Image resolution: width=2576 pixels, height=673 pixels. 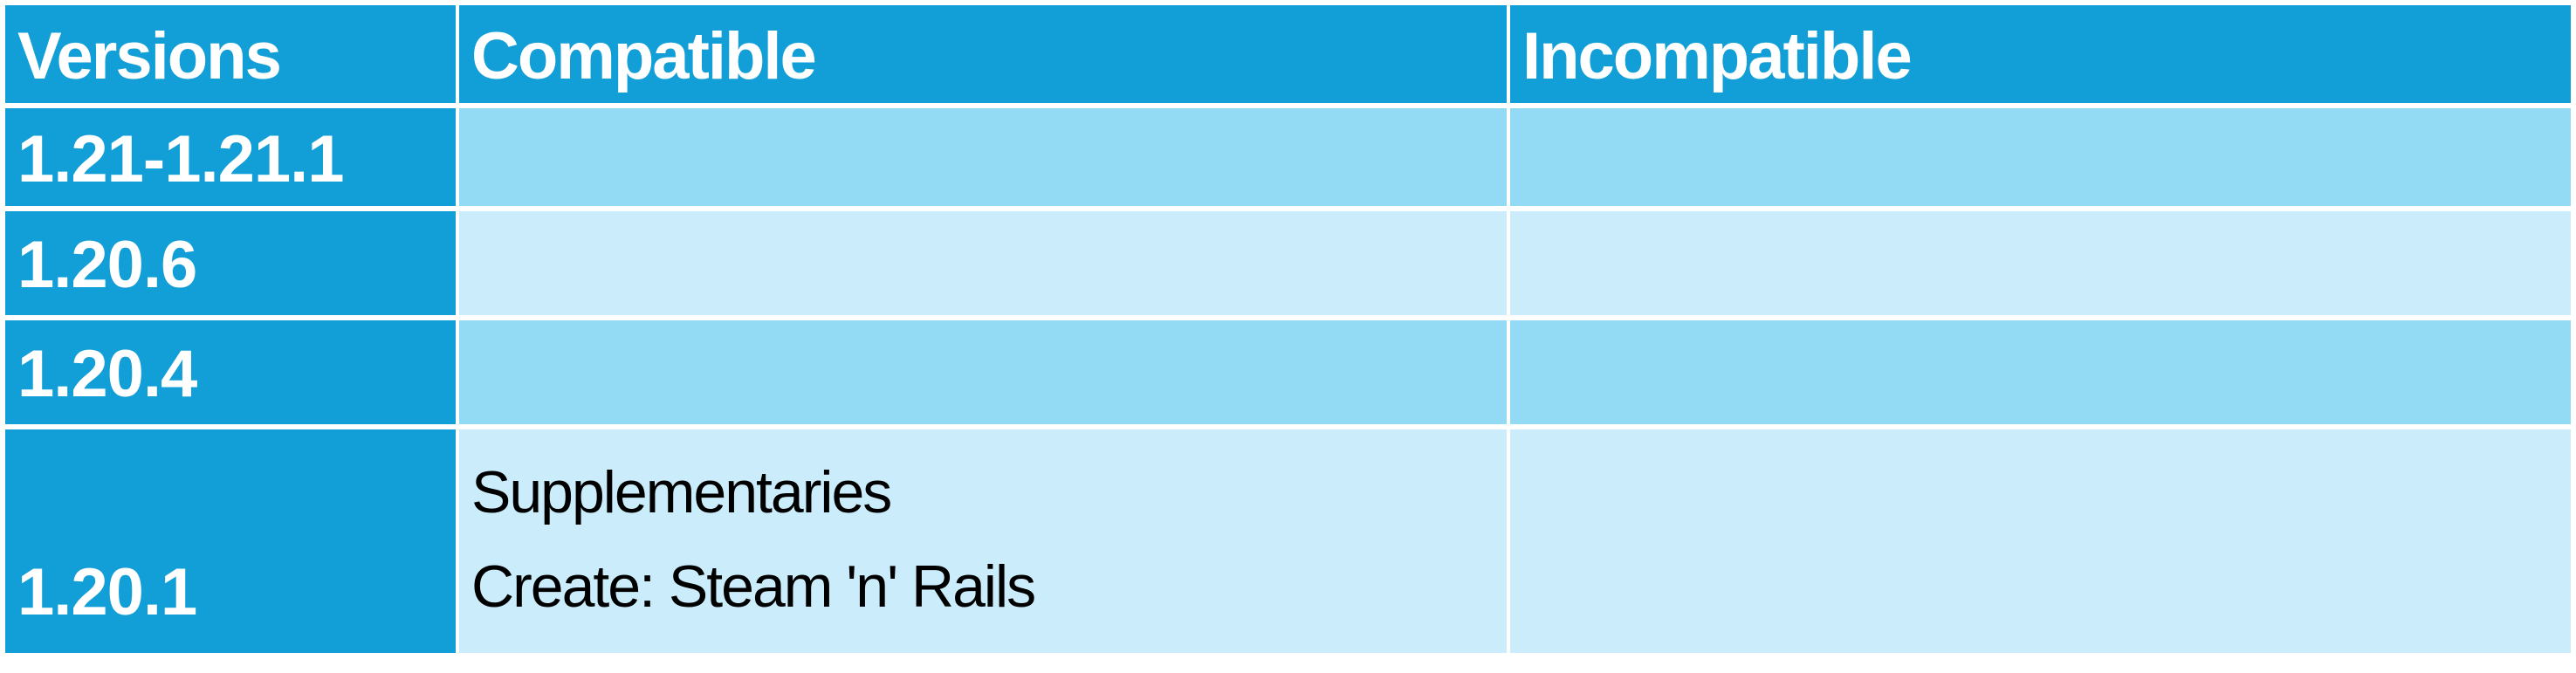 I want to click on version-cell: 1.21-1.21.1, so click(x=231, y=157).